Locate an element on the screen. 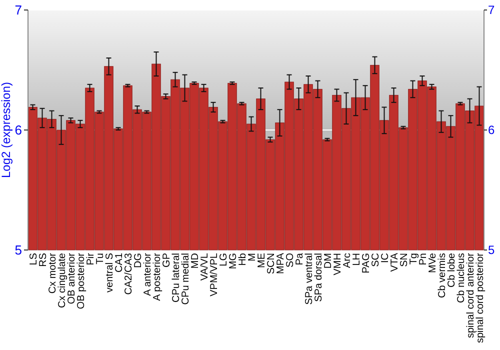 The width and height of the screenshot is (500, 350). x-tick-label: CA1 is located at coordinates (119, 262).